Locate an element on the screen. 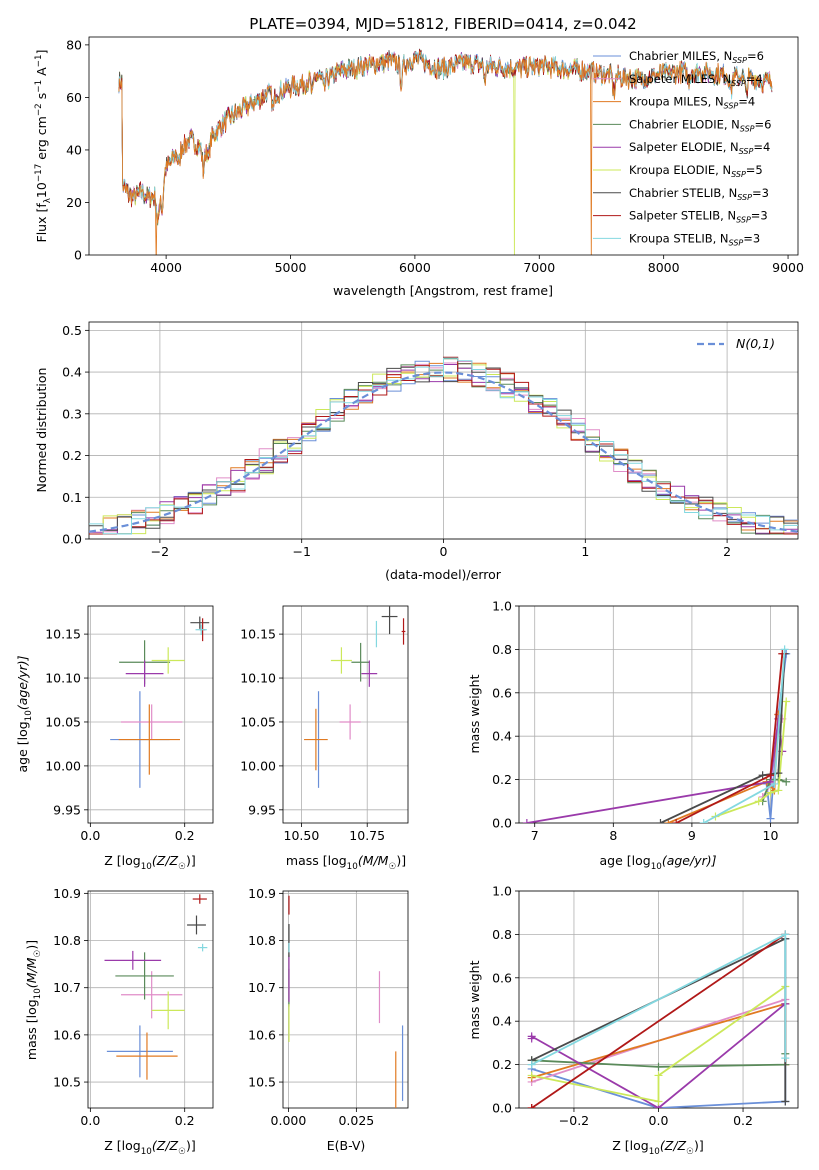 The image size is (819, 1170). mass-ebv-panel-frame is located at coordinates (345, 999).